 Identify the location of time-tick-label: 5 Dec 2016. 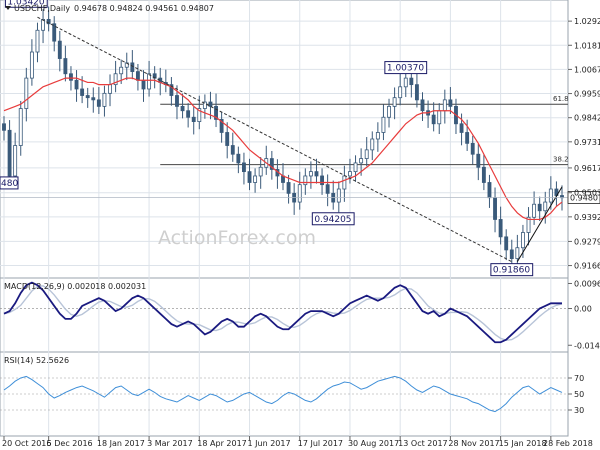
(70, 443).